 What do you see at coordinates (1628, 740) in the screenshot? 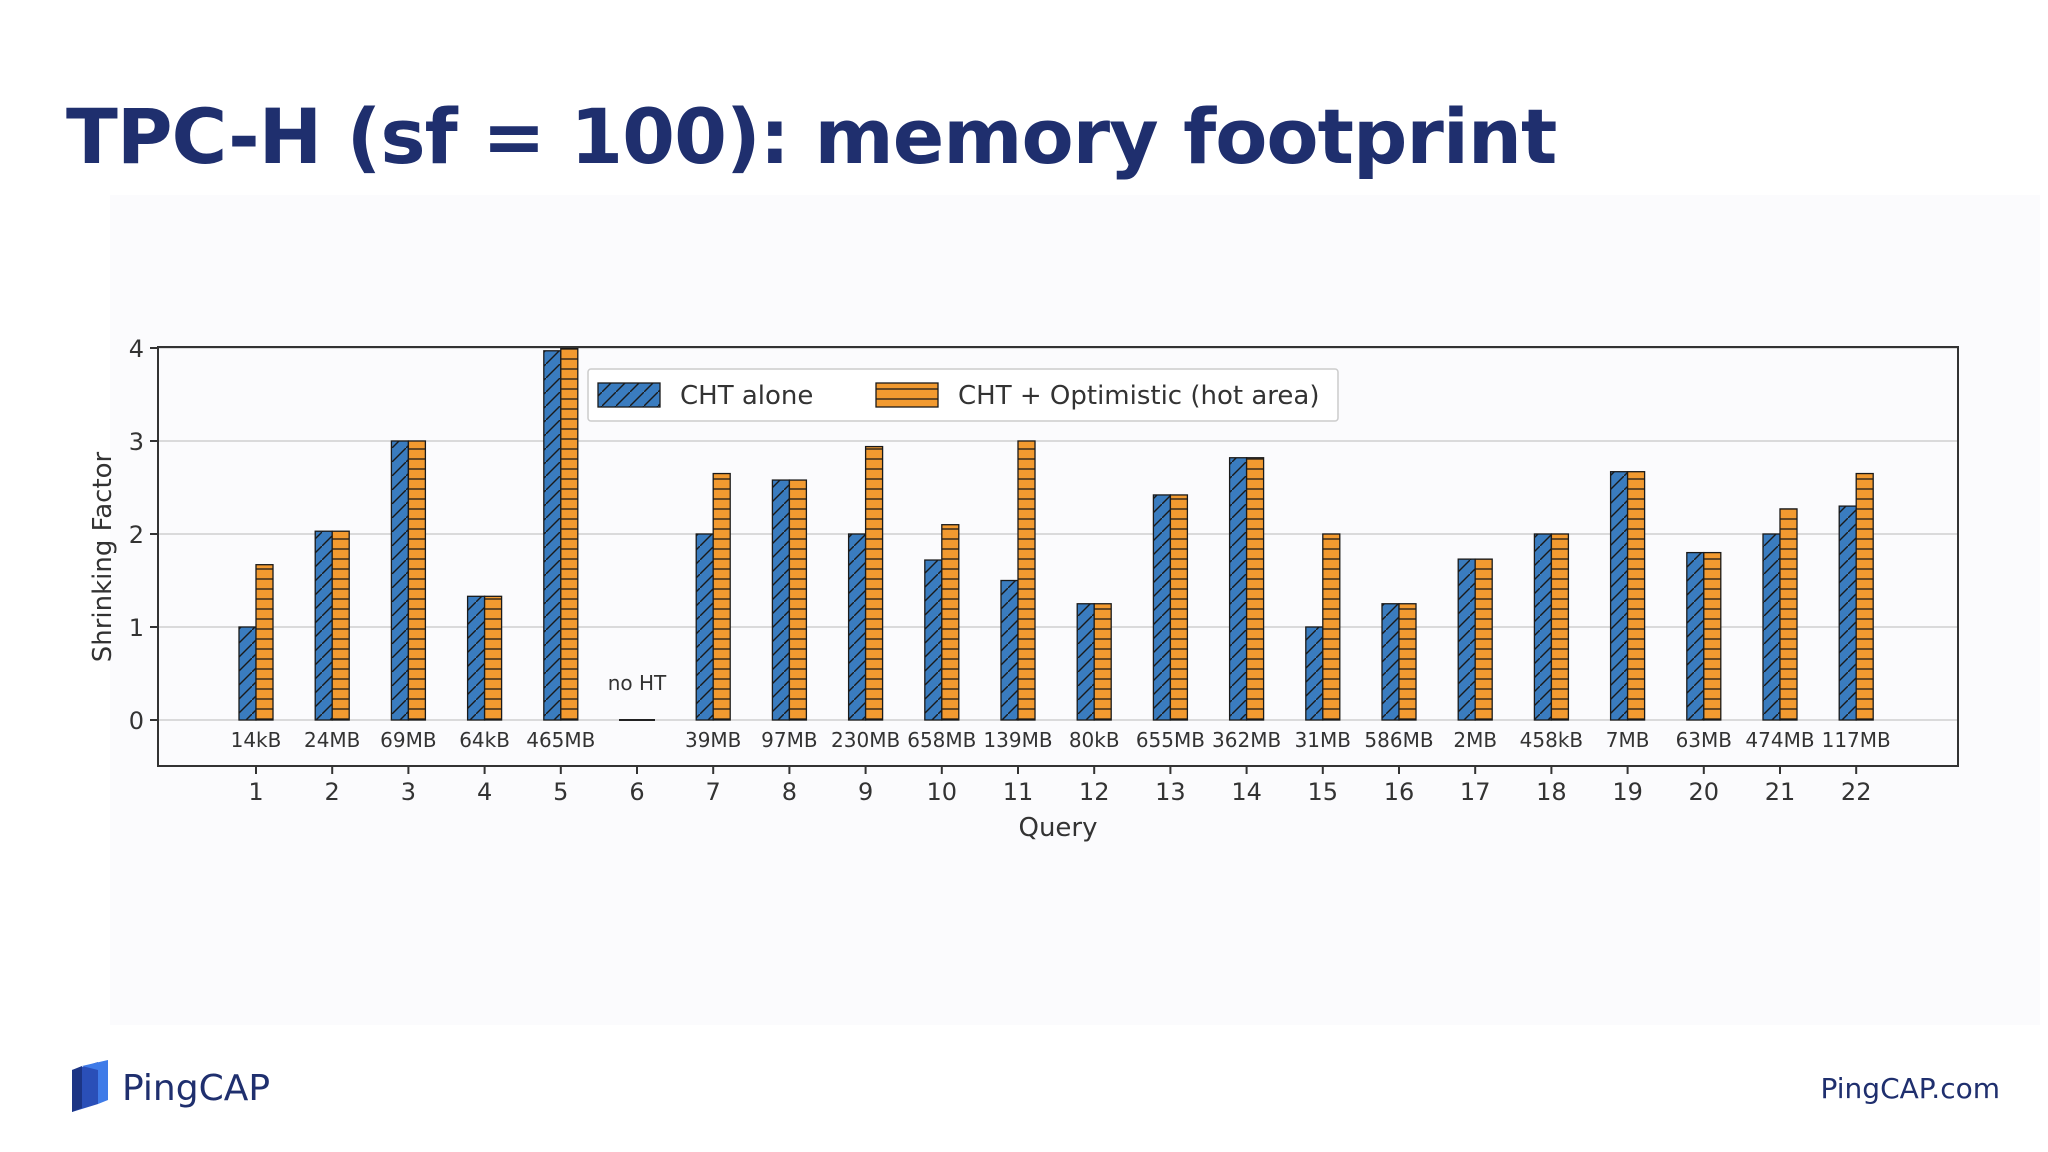
I see `size-label: 7MB` at bounding box center [1628, 740].